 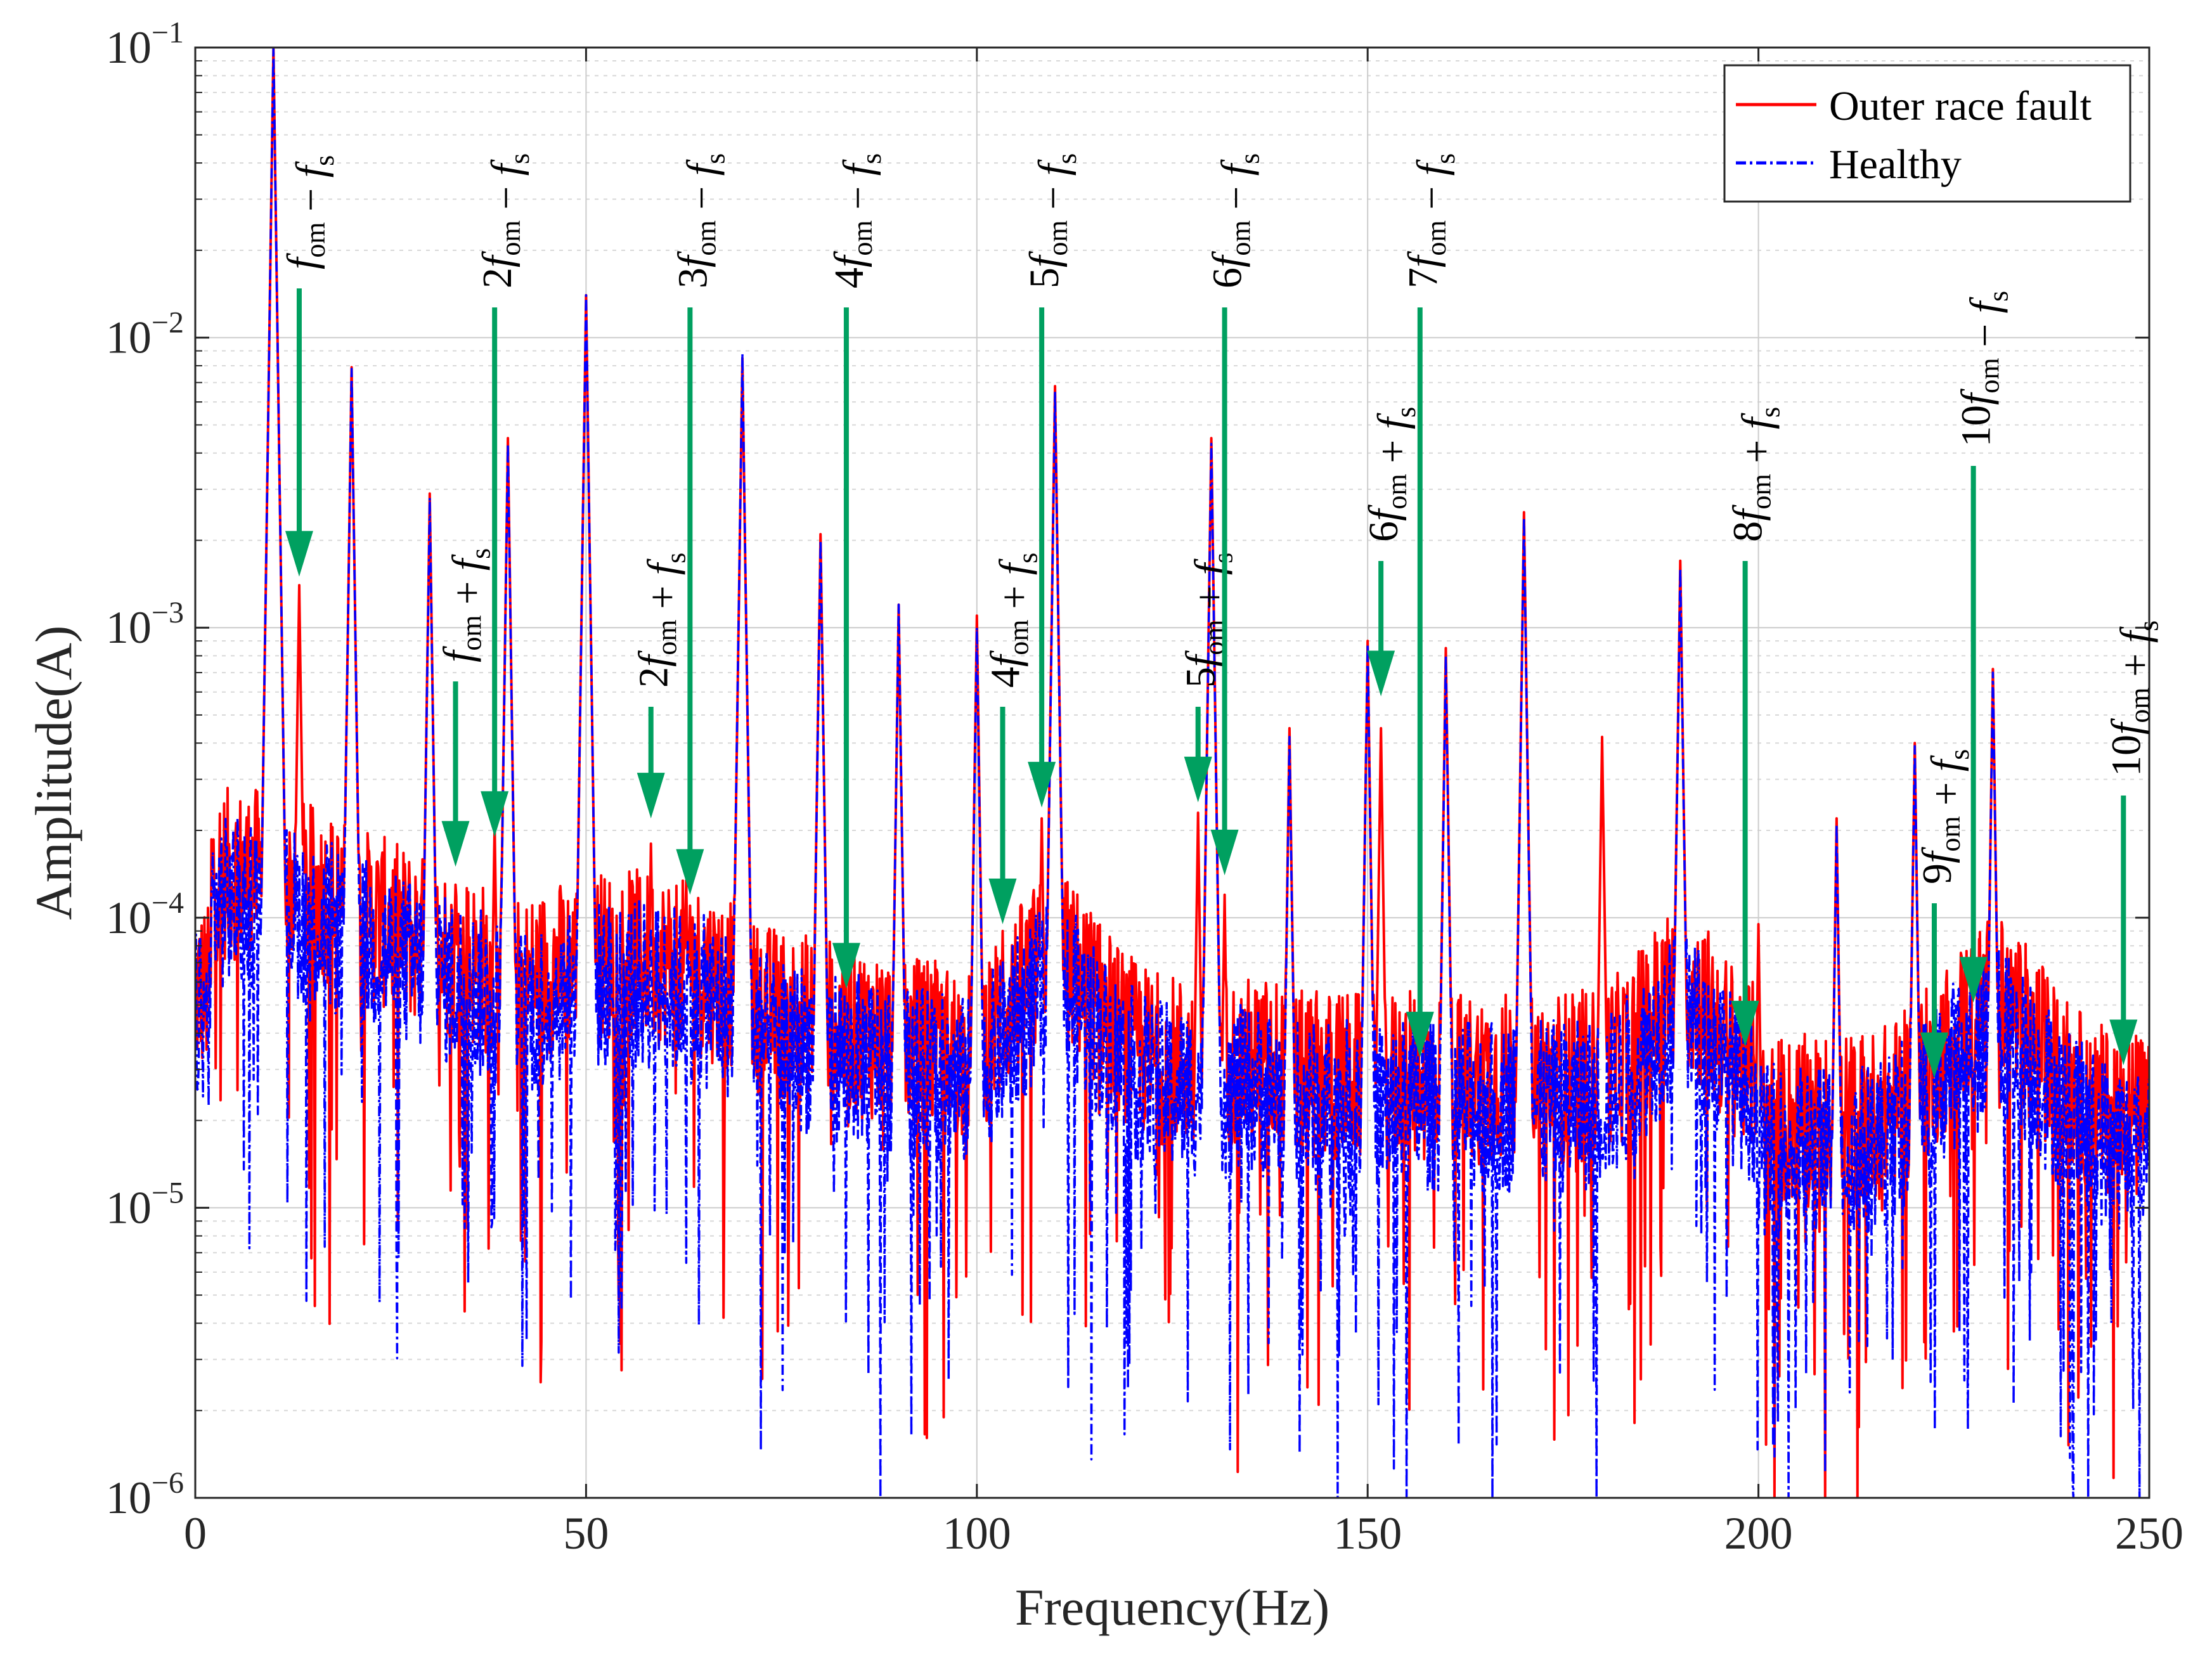 I want to click on x-tick-label: 150, so click(x=1367, y=1533).